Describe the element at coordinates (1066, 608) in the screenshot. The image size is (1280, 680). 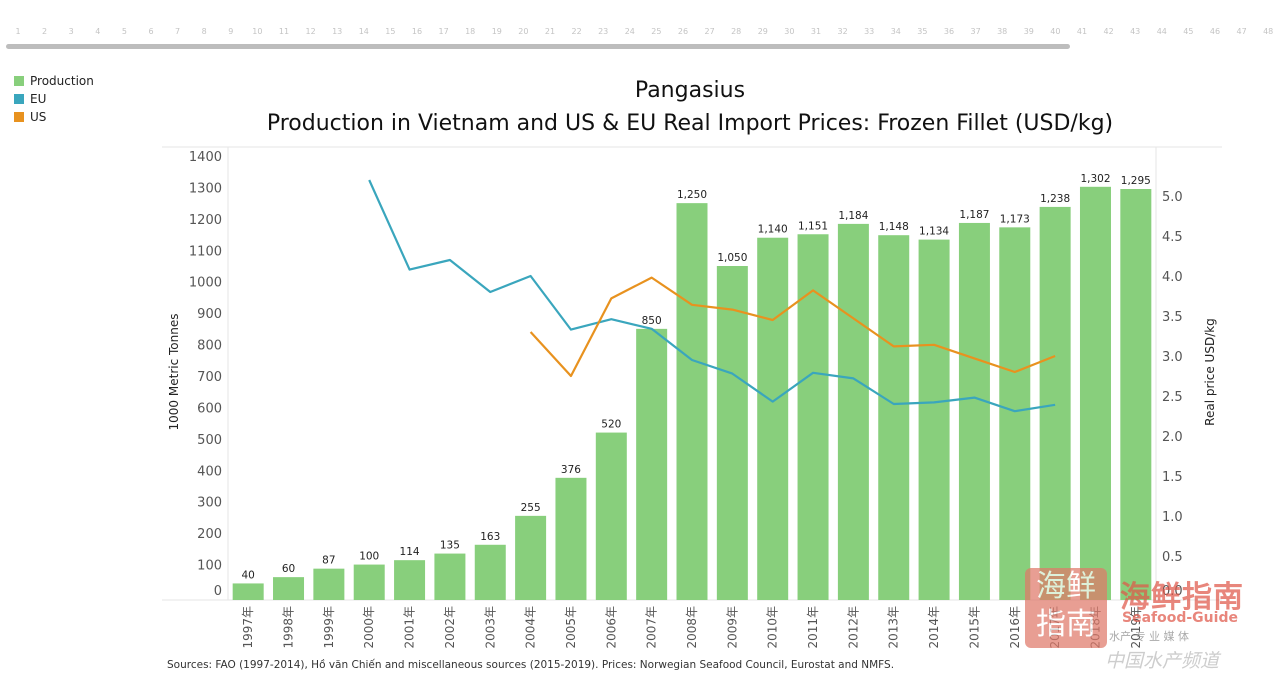
I see `watermark-box: 海鲜指南` at that location.